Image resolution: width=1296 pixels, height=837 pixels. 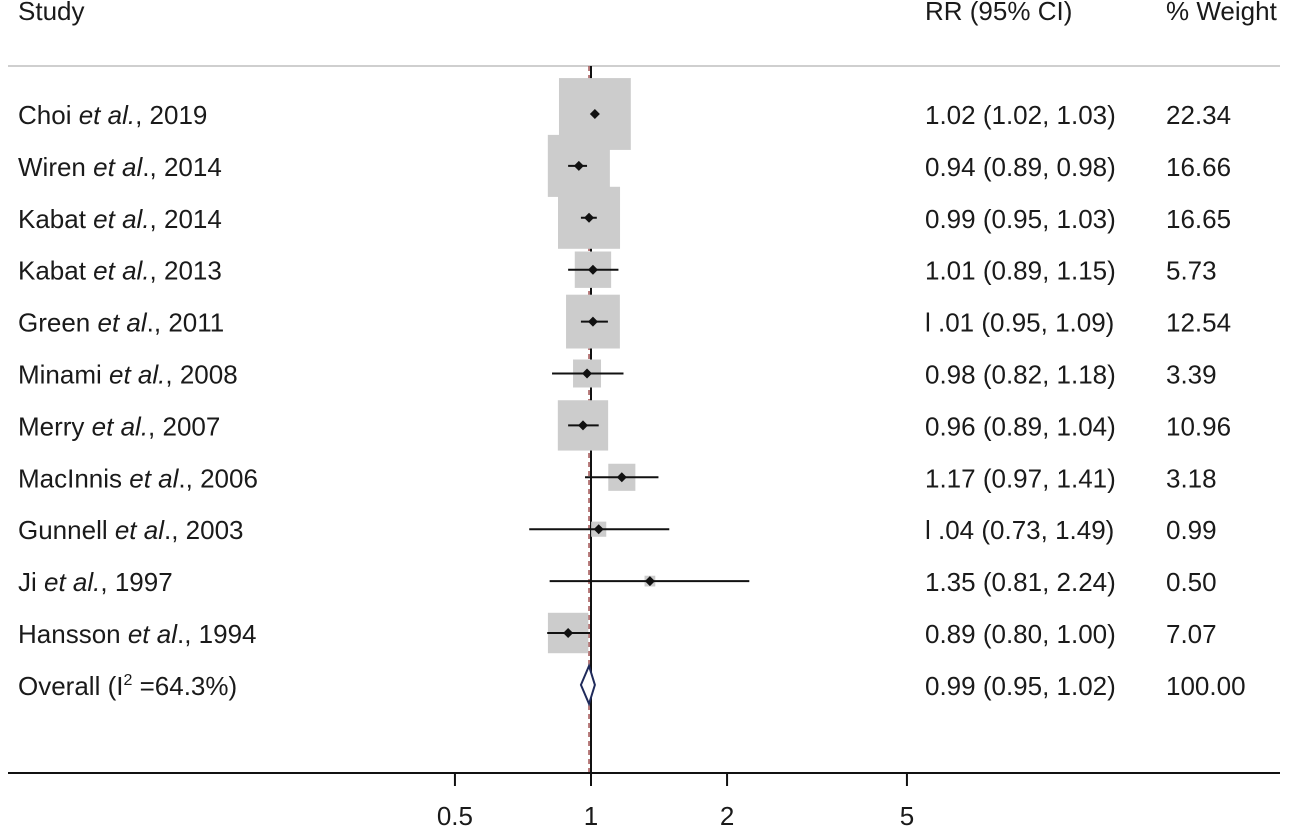 I want to click on study-author: Ji, so click(x=31, y=582).